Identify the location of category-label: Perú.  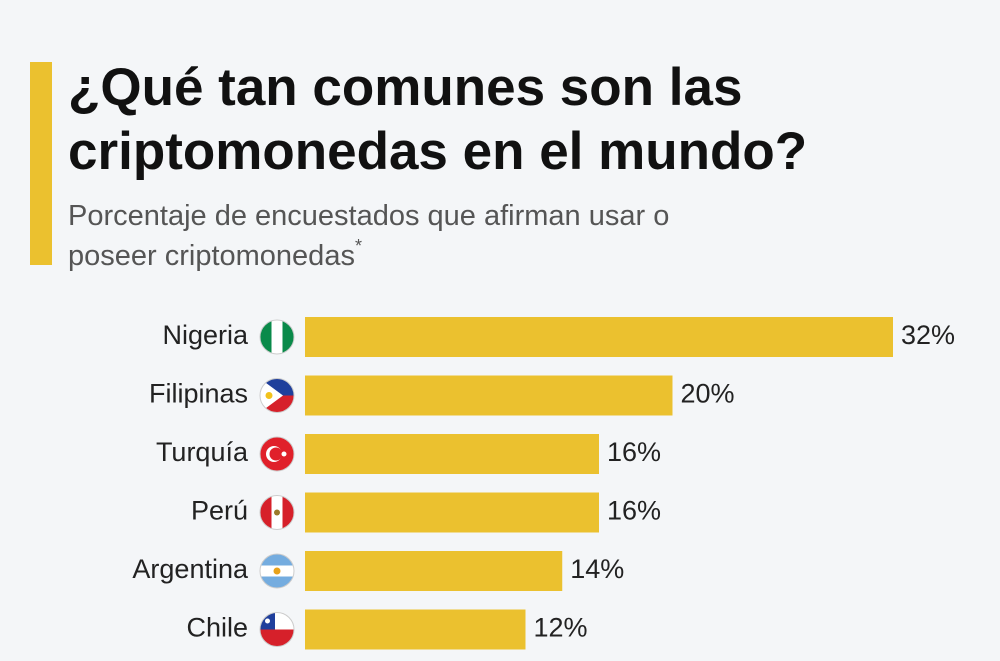
(219, 511).